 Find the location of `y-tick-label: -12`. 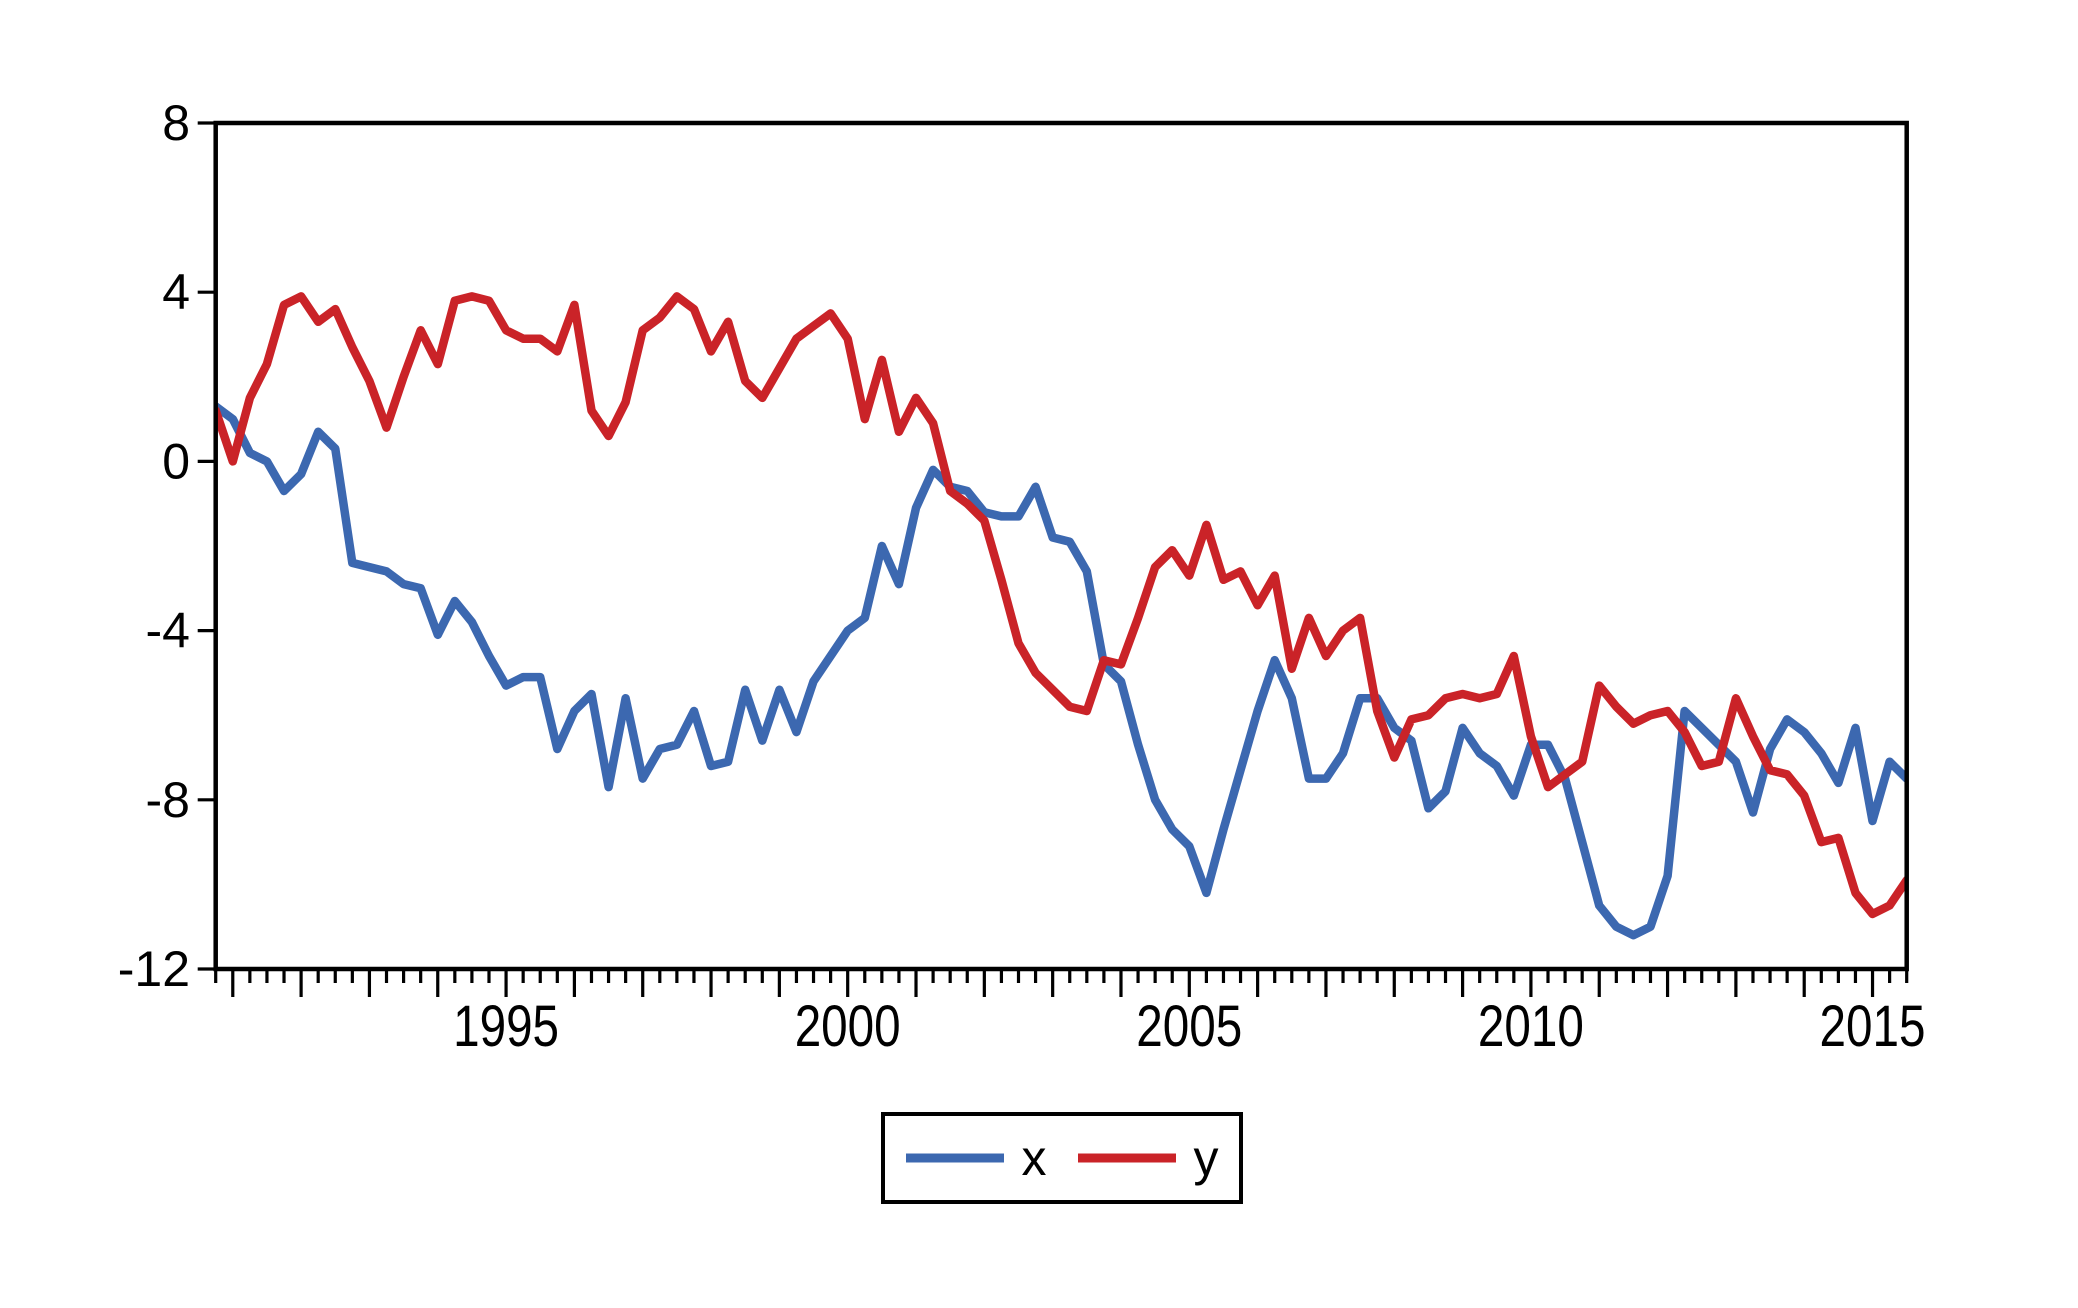

y-tick-label: -12 is located at coordinates (154, 969).